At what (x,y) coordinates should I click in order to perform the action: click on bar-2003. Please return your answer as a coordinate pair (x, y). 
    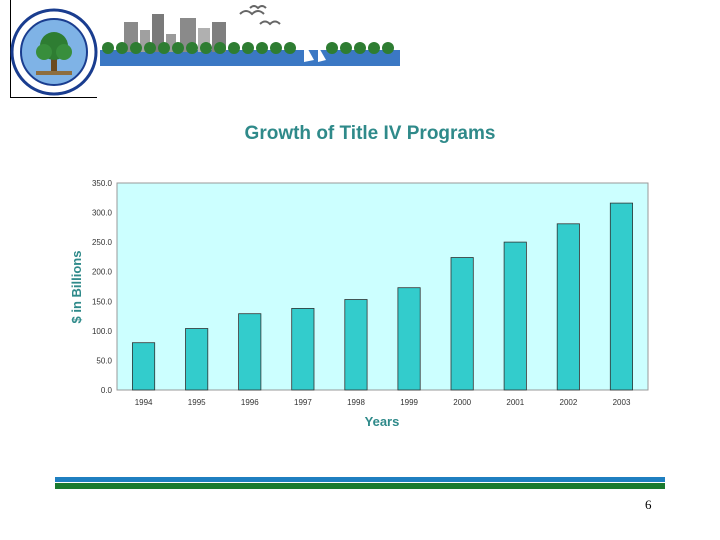
    Looking at the image, I should click on (621, 296).